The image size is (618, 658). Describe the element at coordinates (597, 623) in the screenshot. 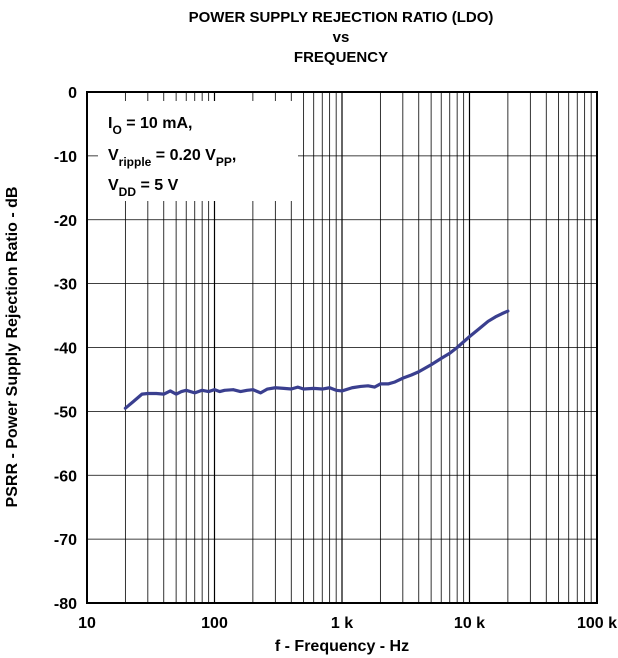

I see `x-tick-label: 100 k` at that location.